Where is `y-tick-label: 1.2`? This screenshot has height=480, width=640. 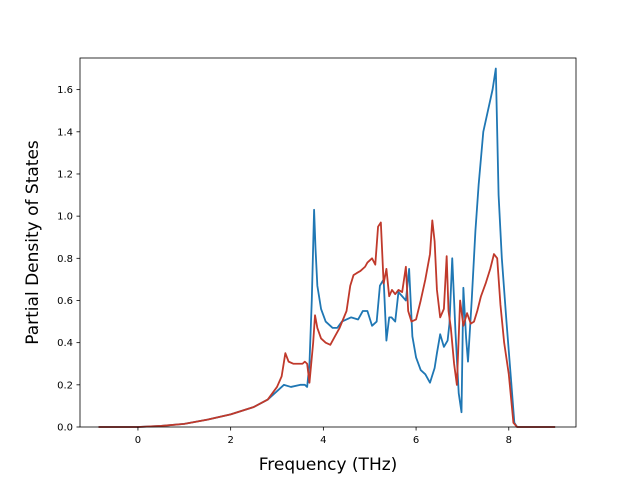 y-tick-label: 1.2 is located at coordinates (65, 174).